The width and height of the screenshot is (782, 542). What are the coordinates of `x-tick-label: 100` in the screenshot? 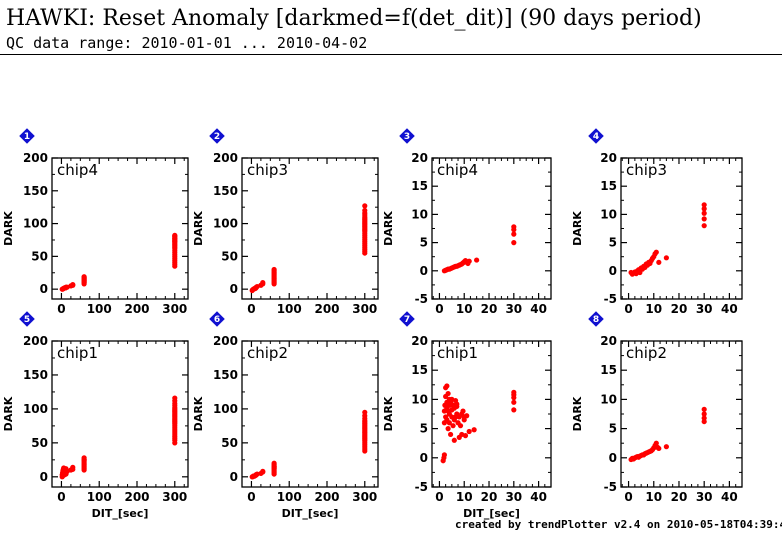 It's located at (289, 497).